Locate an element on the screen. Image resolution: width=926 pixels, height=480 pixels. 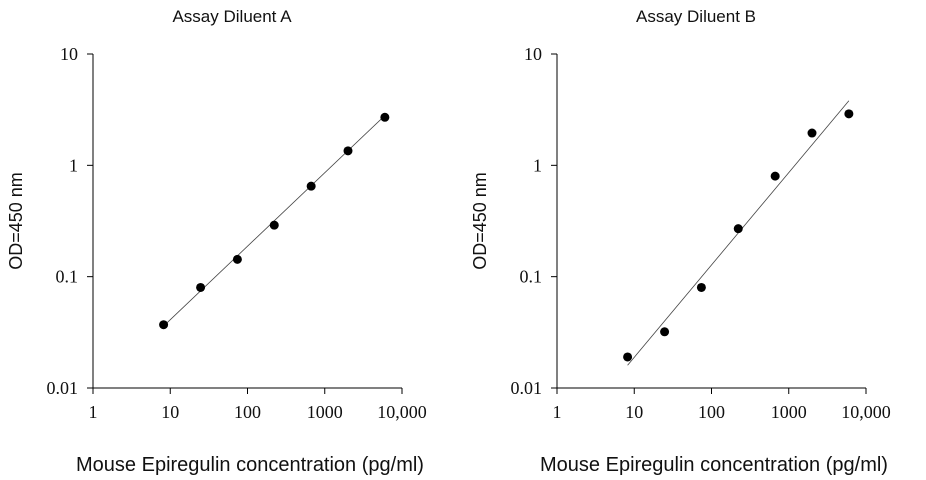
chart-title: Assay Diluent A is located at coordinates (232, 16).